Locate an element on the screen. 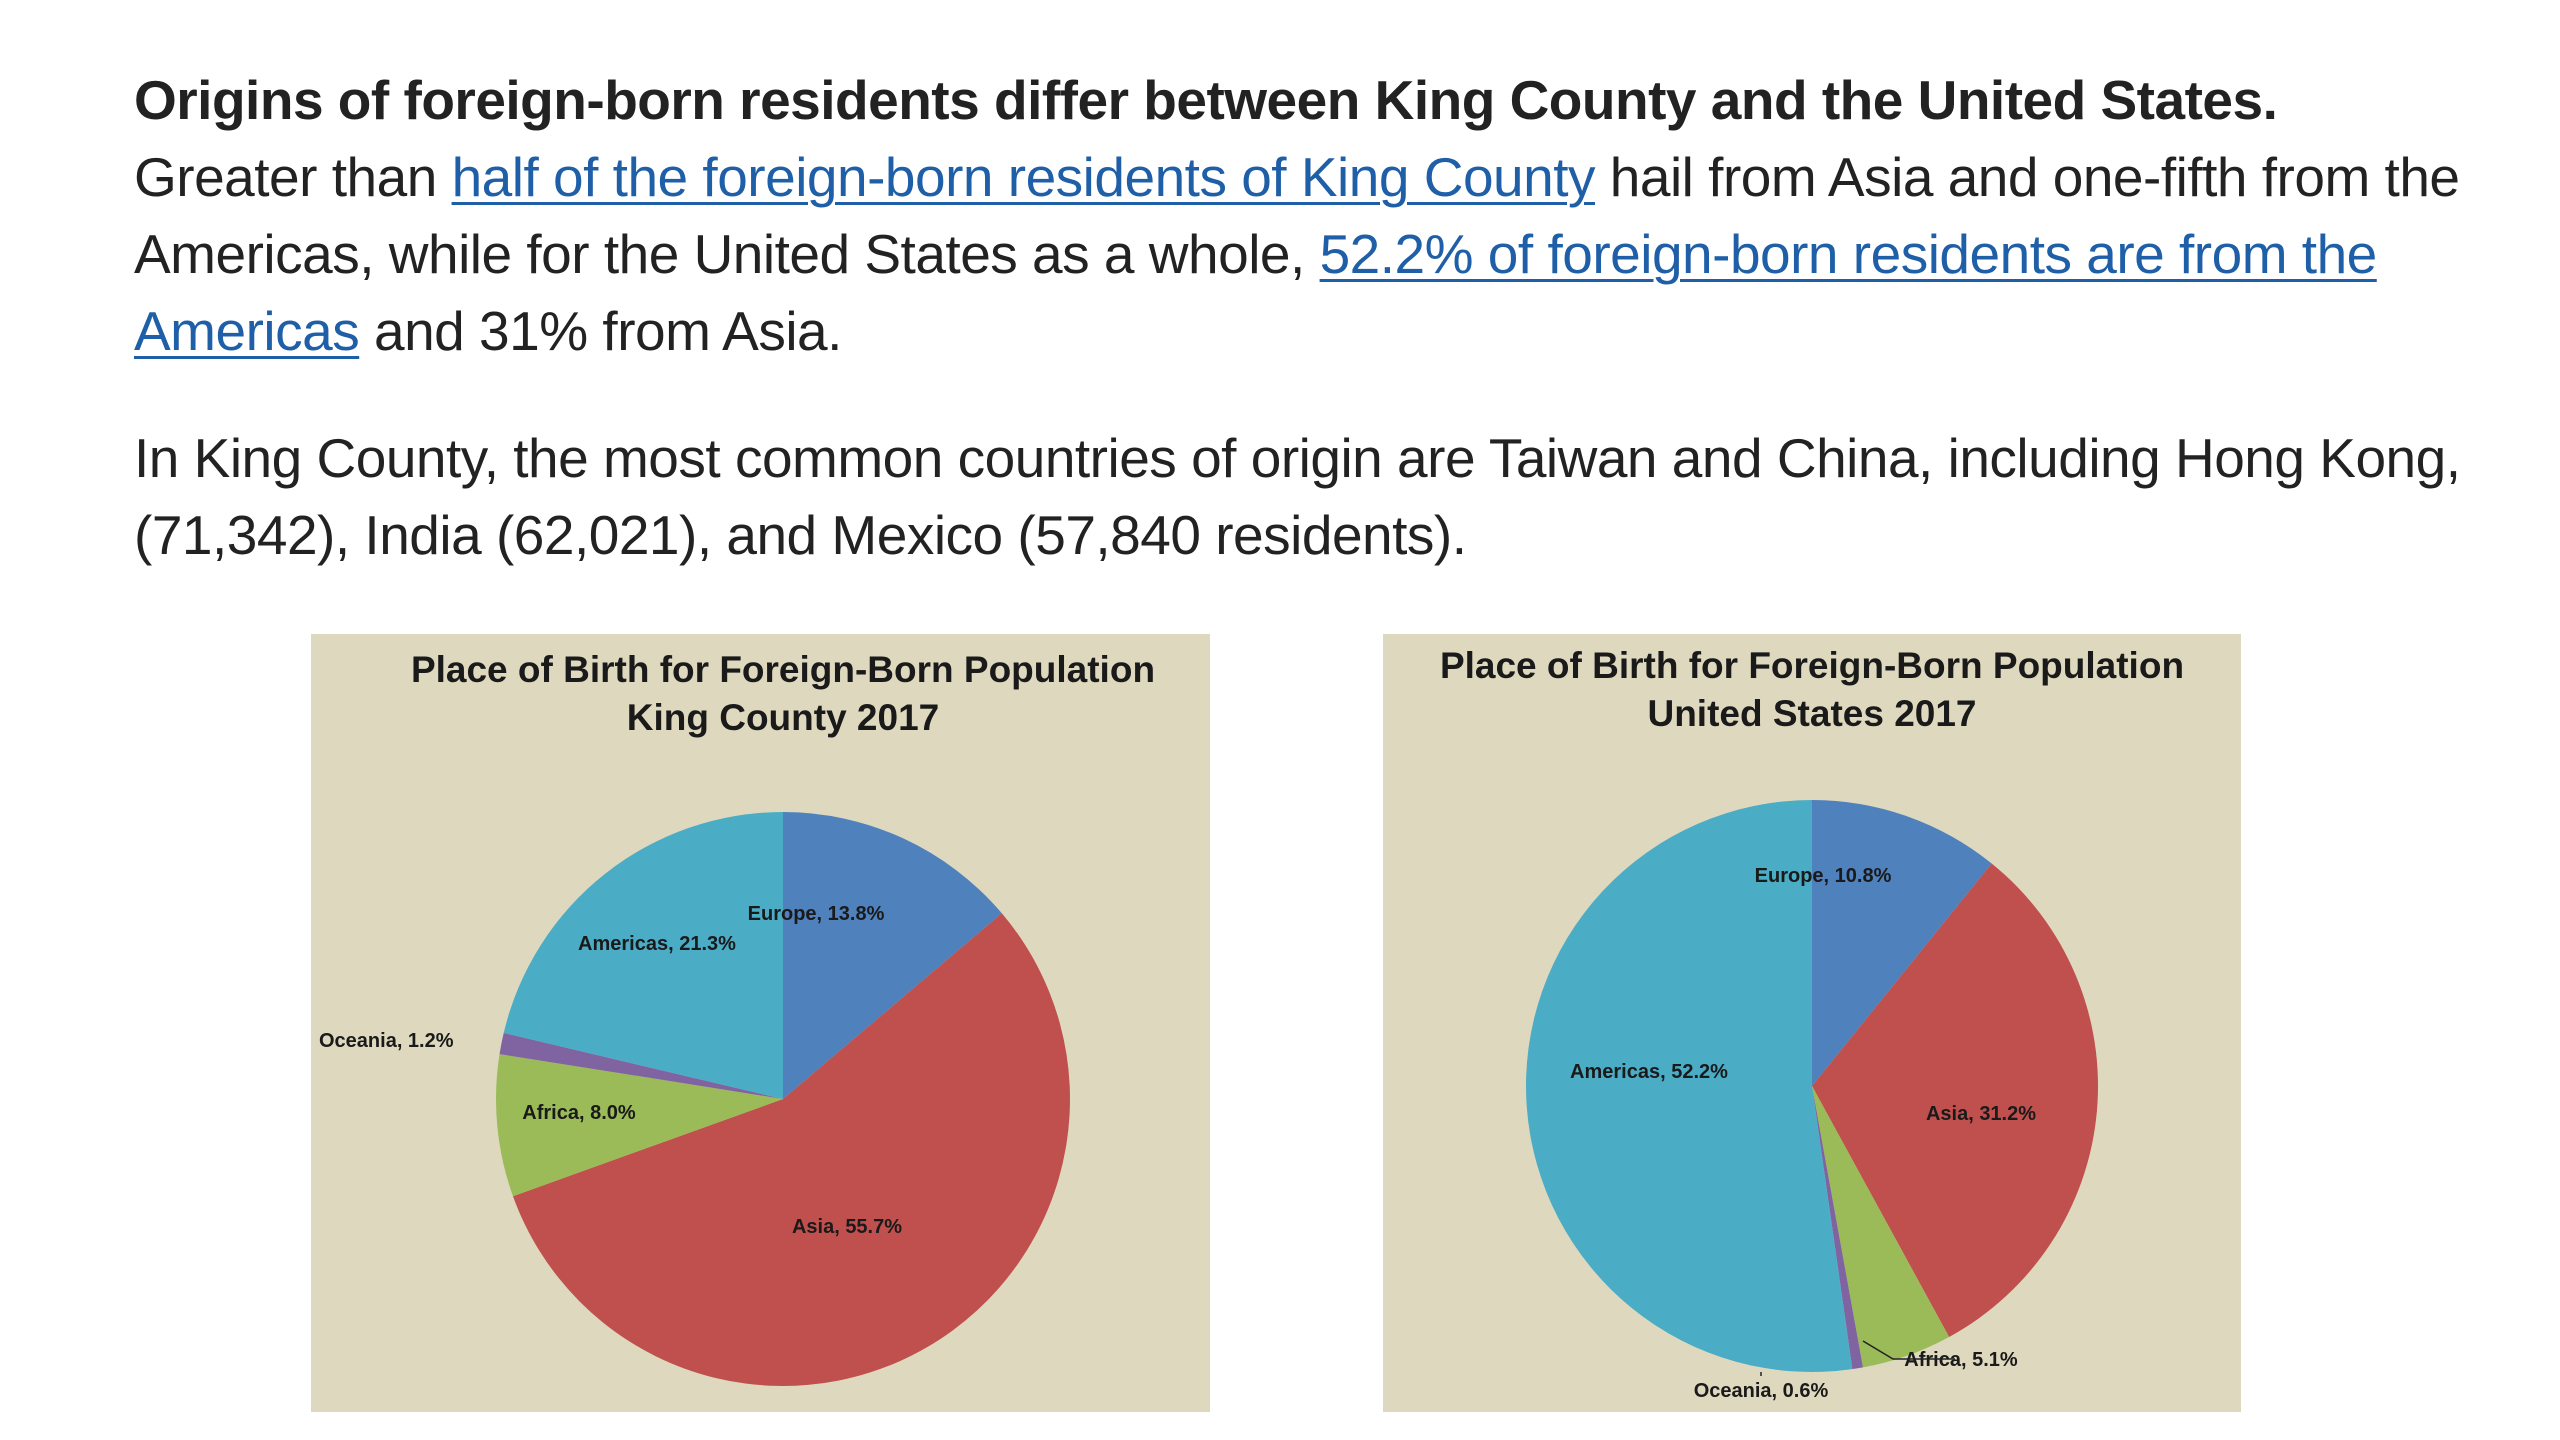 This screenshot has width=2560, height=1440. data-label-americas: Americas, 52.2% is located at coordinates (1649, 1072).